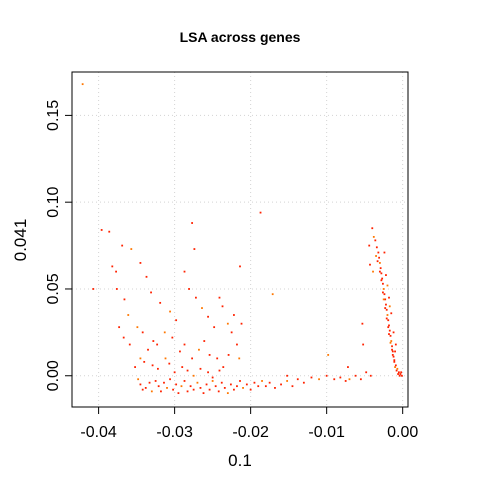 The image size is (480, 480). What do you see at coordinates (58, 245) in the screenshot?
I see `y-axis: 0.00 0.05 0.10 0.15` at bounding box center [58, 245].